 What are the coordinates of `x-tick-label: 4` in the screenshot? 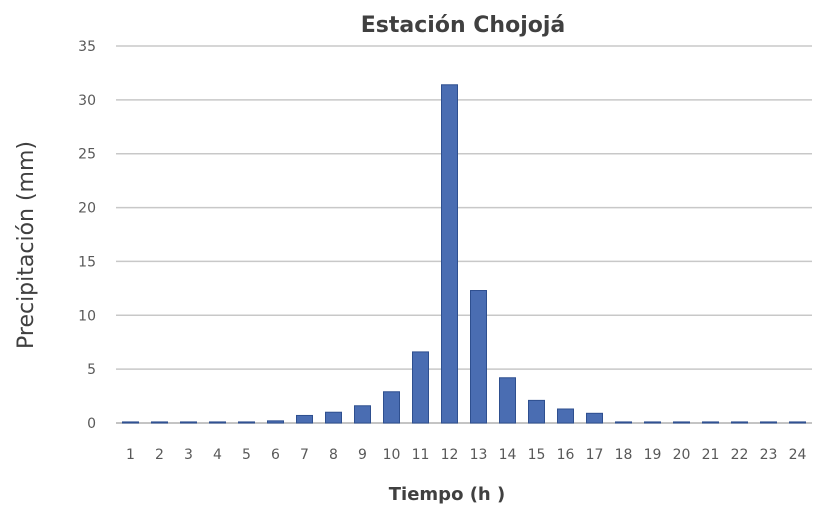 It's located at (217, 455).